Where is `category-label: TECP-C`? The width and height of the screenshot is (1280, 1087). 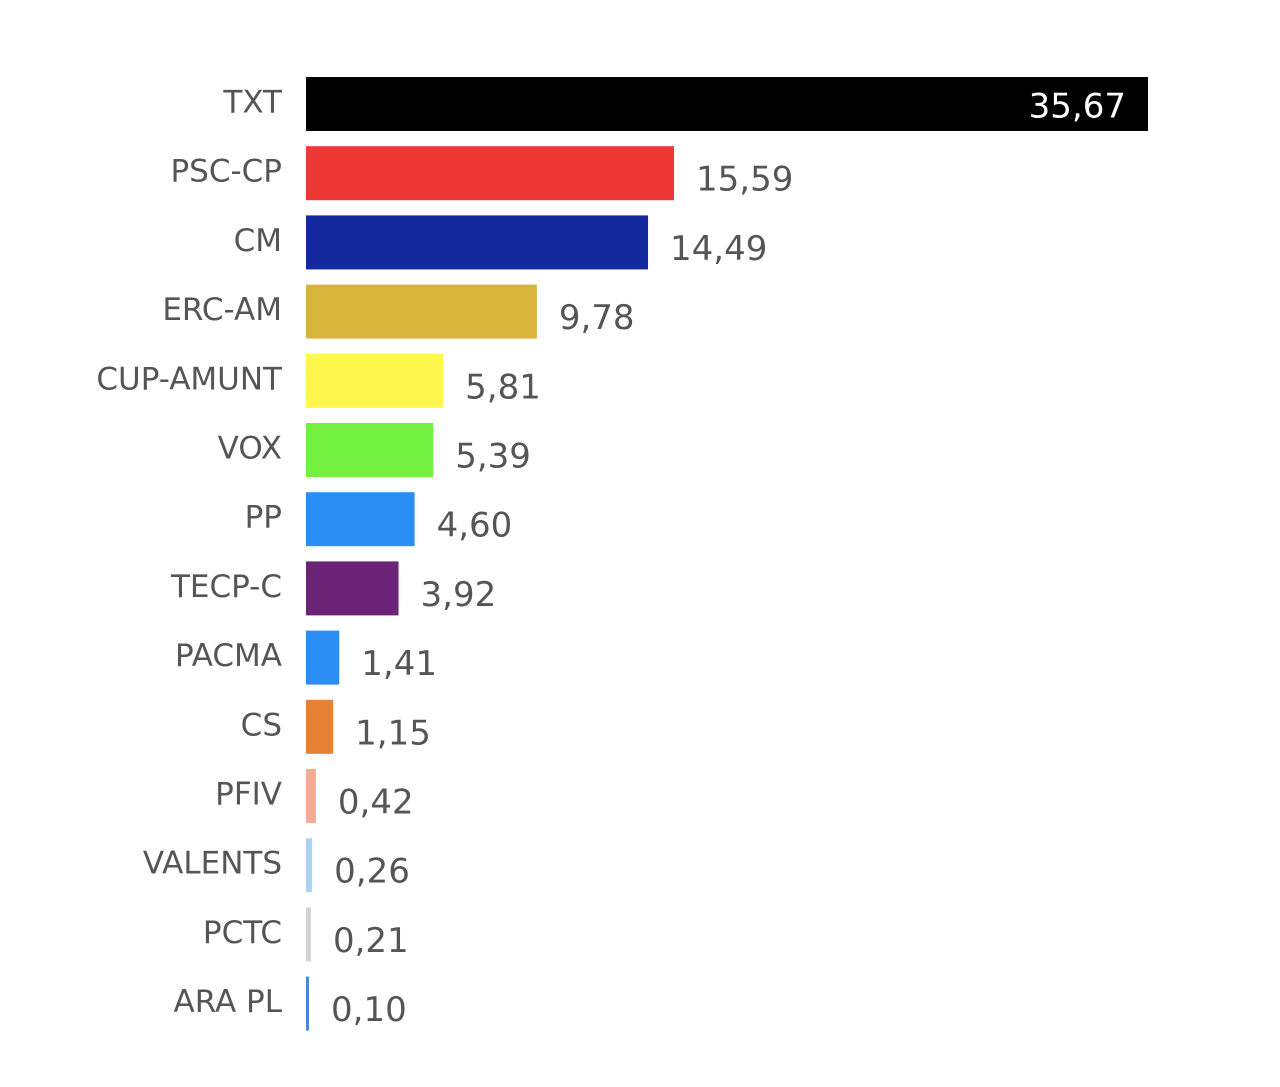
category-label: TECP-C is located at coordinates (226, 587).